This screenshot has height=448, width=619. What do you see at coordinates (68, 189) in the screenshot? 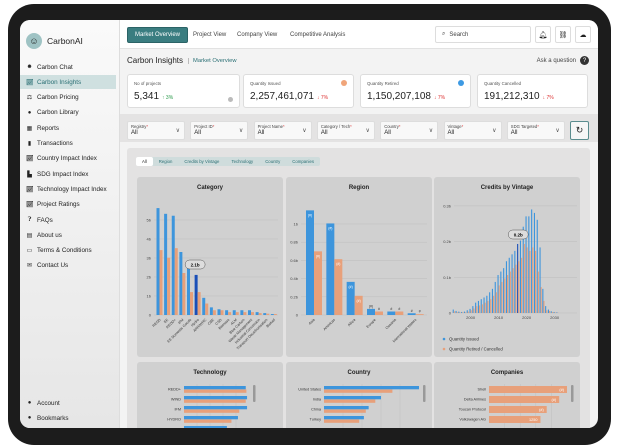
I see `sidebar-item-technology-impact-index: 📈︎ Technology Impact Index` at bounding box center [68, 189].